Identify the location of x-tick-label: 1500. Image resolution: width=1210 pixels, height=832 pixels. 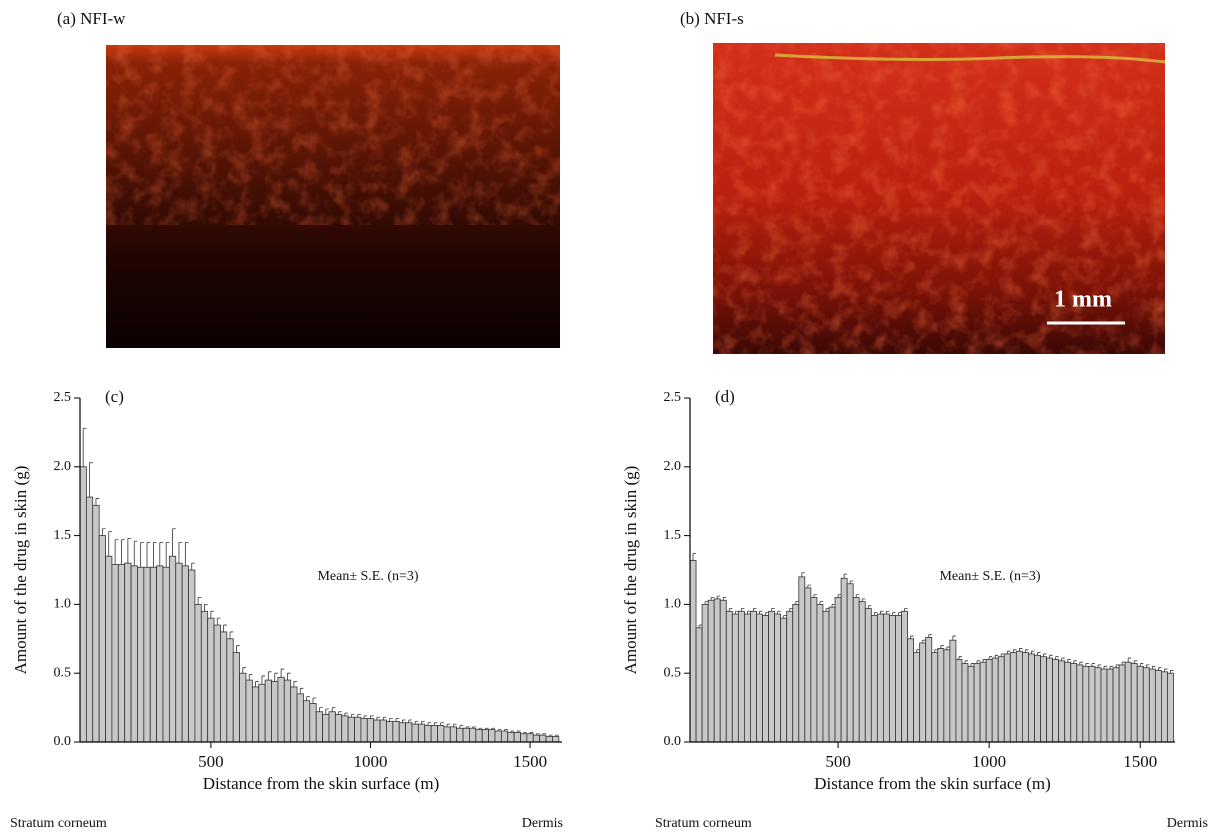
(530, 761).